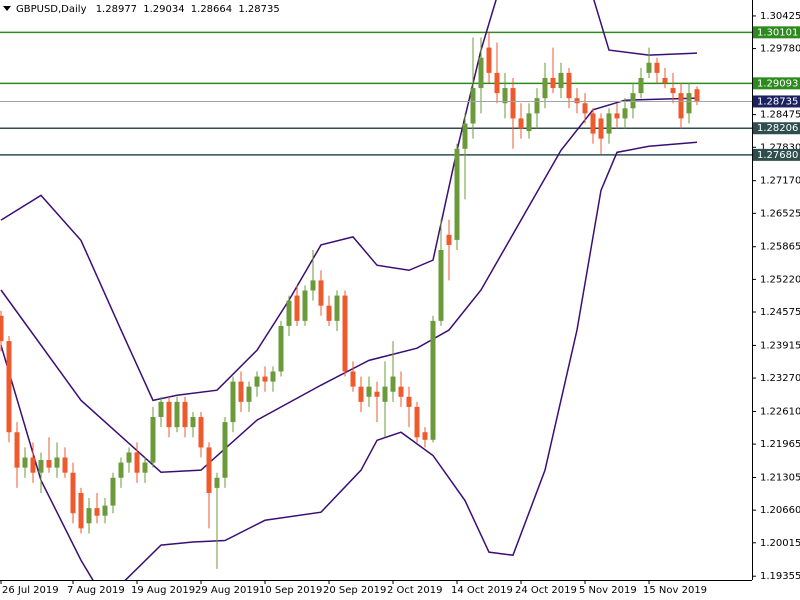  What do you see at coordinates (780, 16) in the screenshot?
I see `y-tick-label: 1.30425` at bounding box center [780, 16].